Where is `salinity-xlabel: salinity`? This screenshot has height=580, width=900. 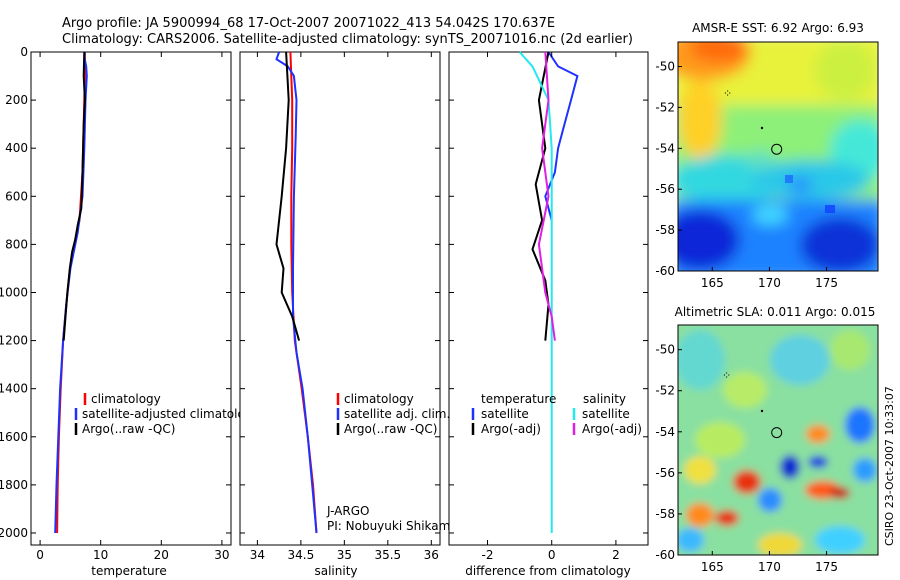 salinity-xlabel: salinity is located at coordinates (335, 571).